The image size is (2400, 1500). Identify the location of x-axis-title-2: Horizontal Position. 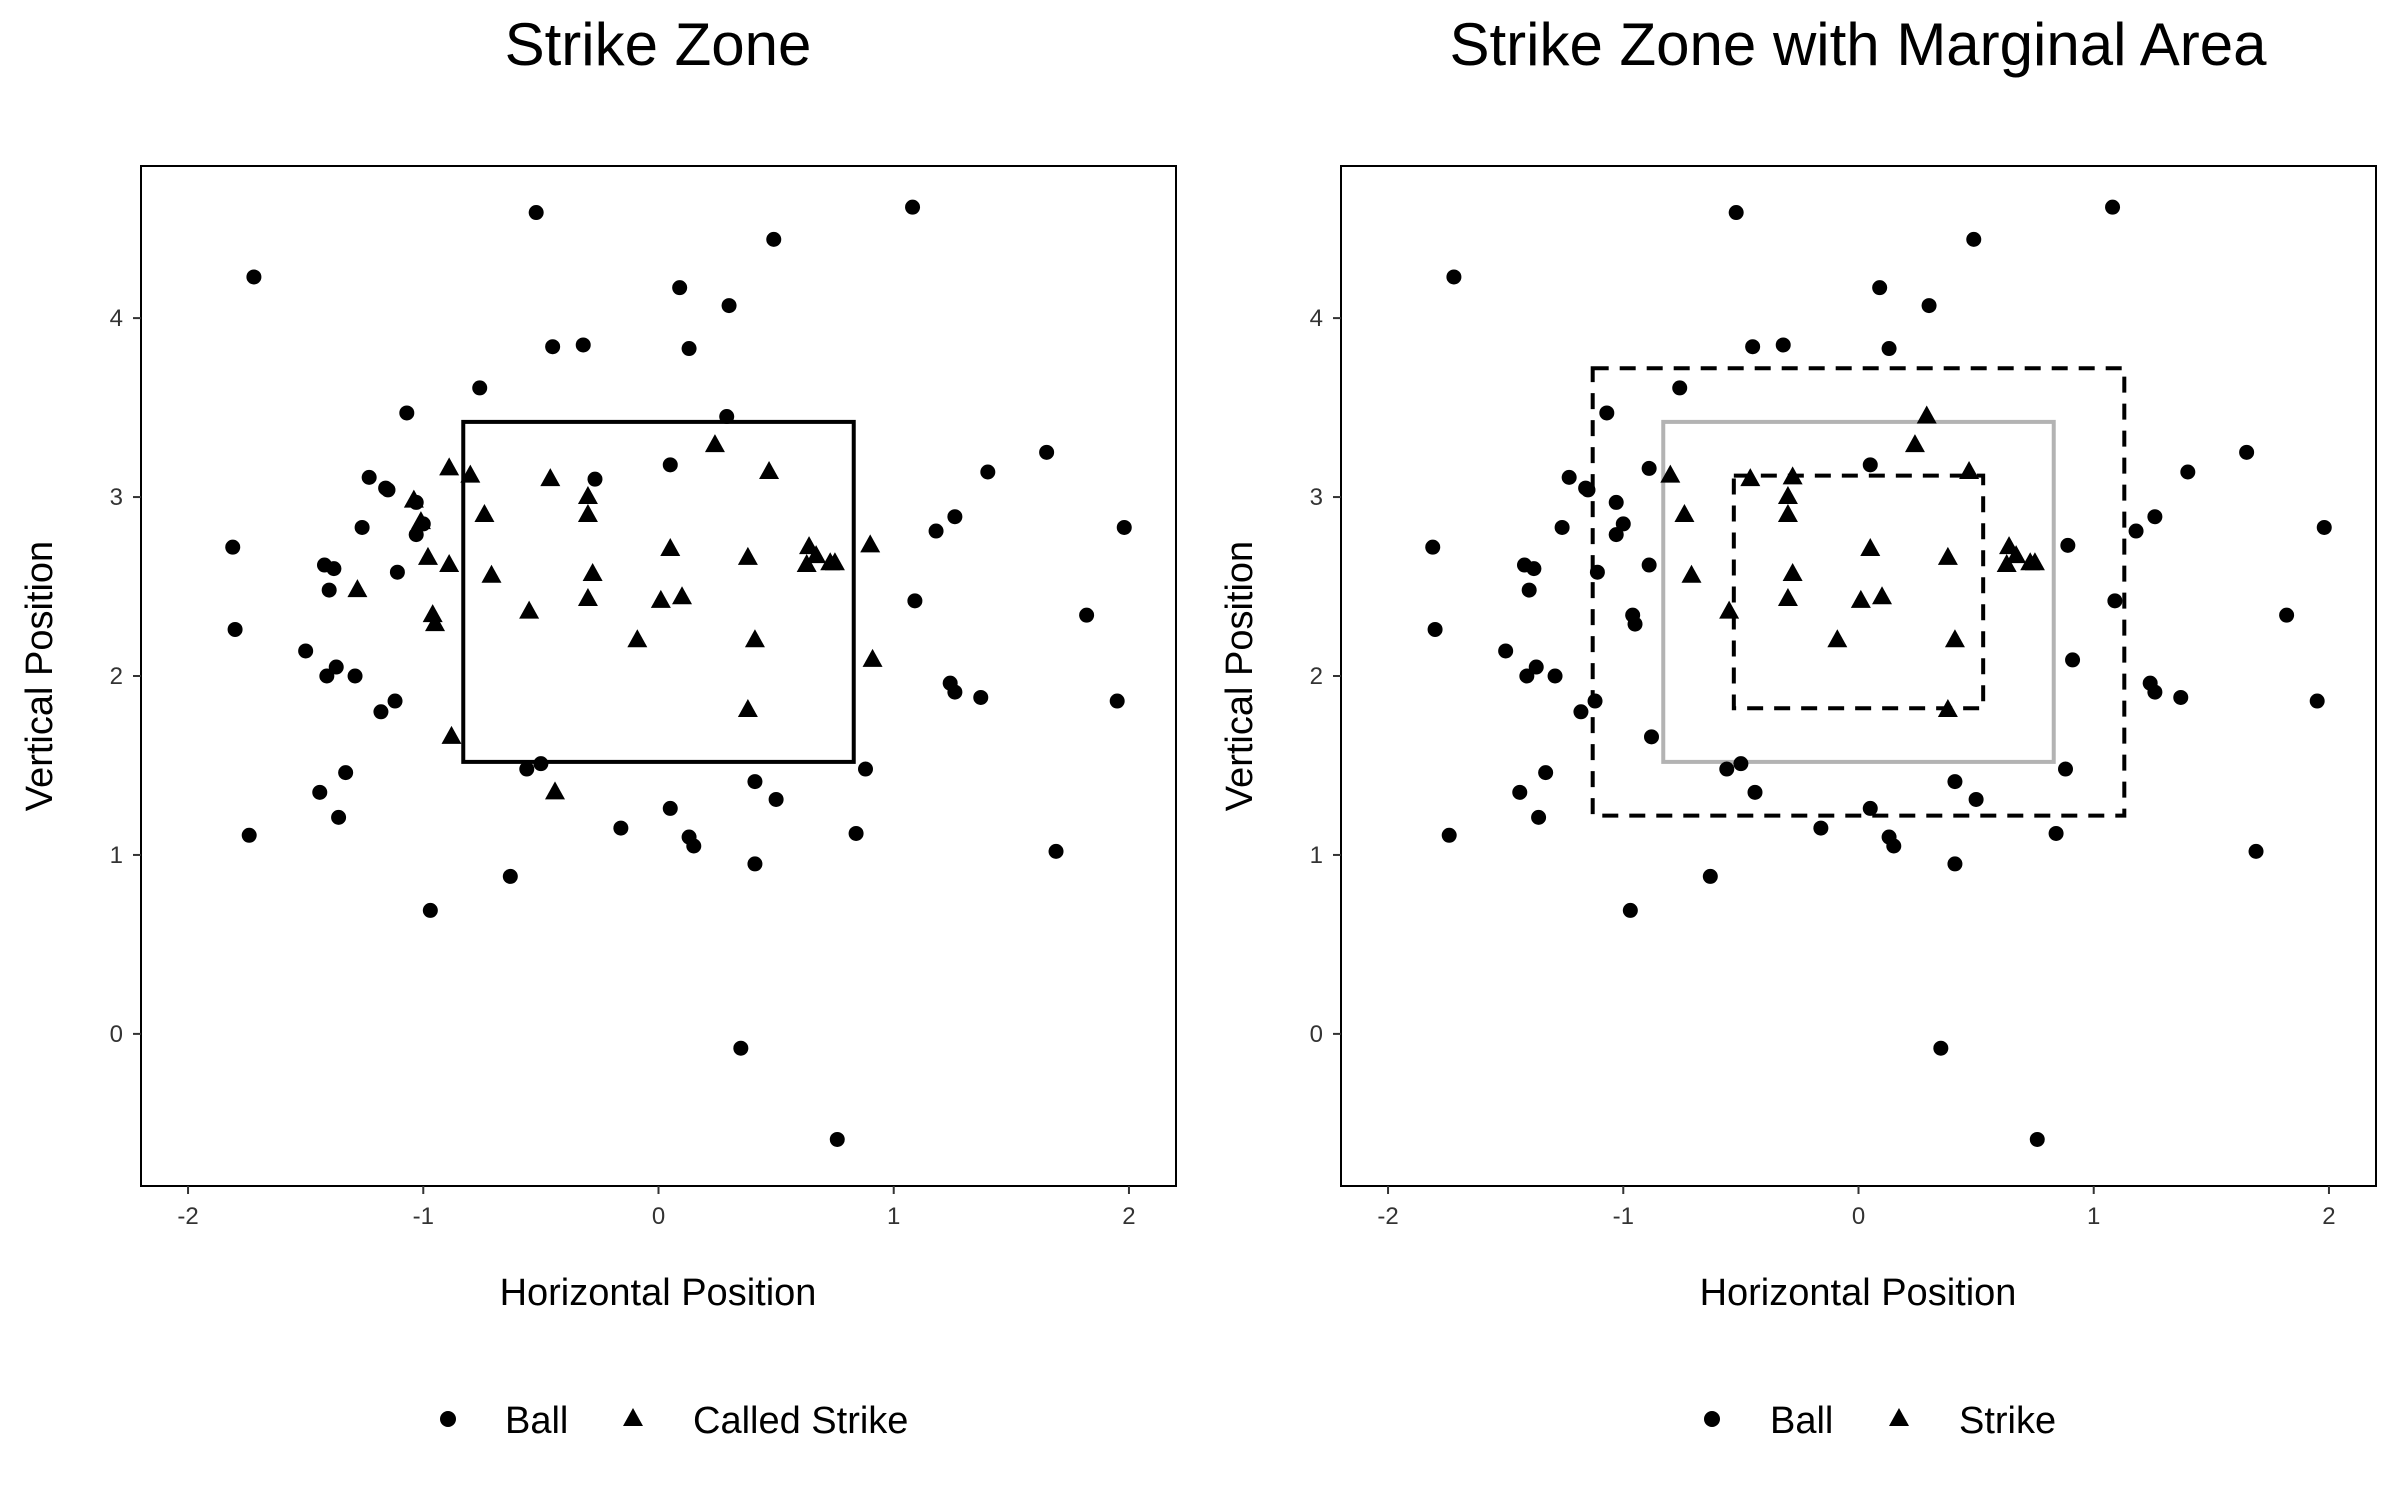
(1858, 1293).